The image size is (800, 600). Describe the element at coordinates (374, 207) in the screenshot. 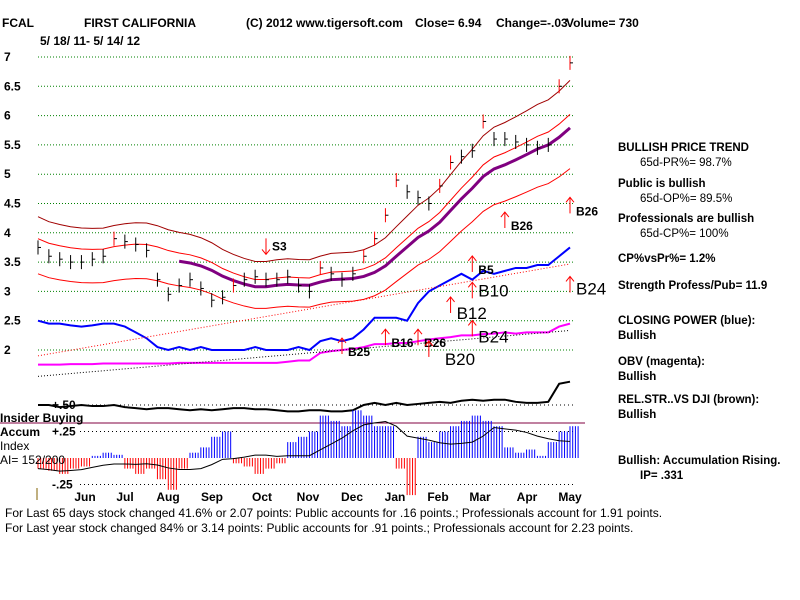

I see `moving-average-line` at that location.